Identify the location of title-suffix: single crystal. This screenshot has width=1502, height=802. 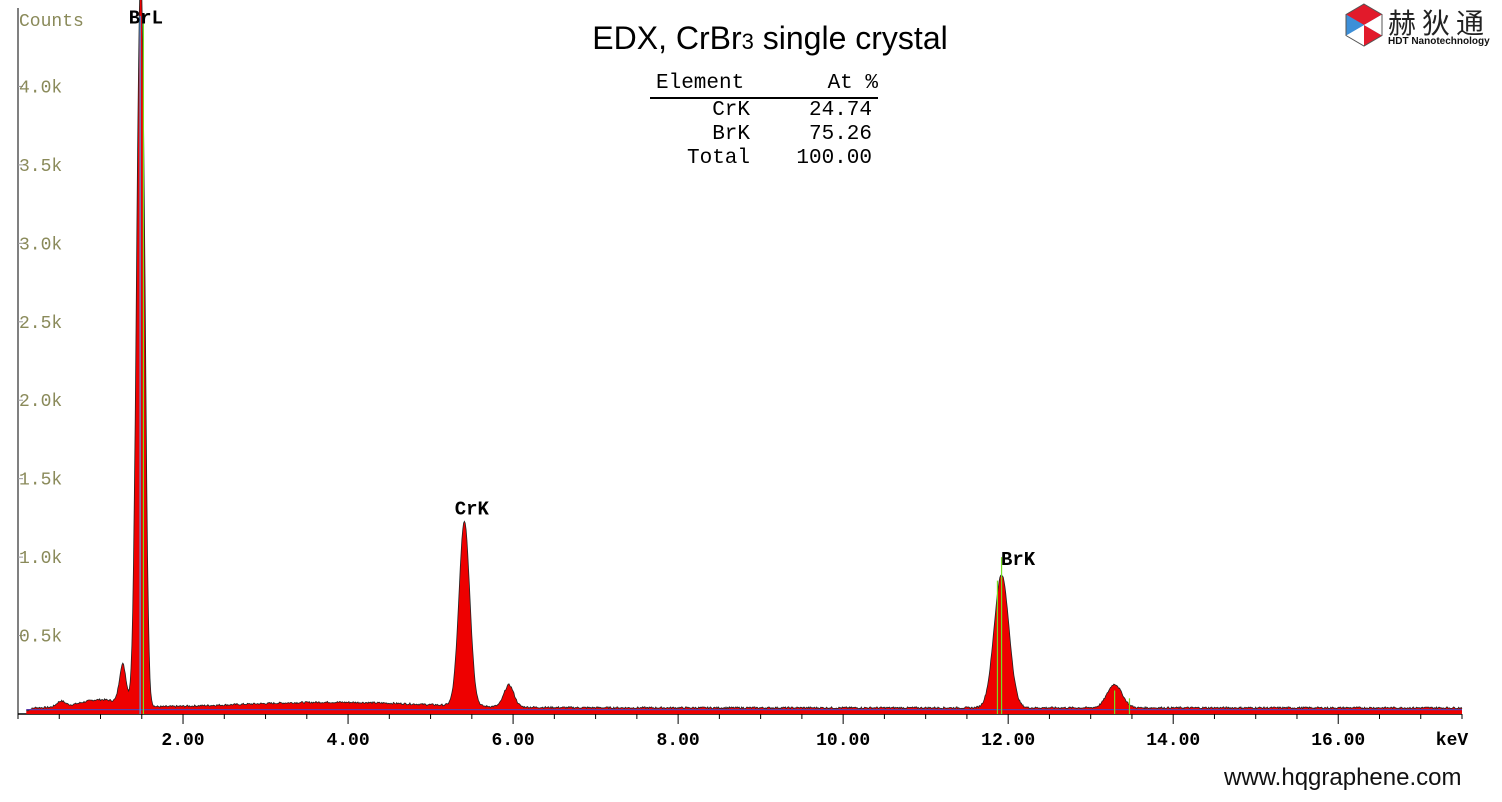
(850, 38).